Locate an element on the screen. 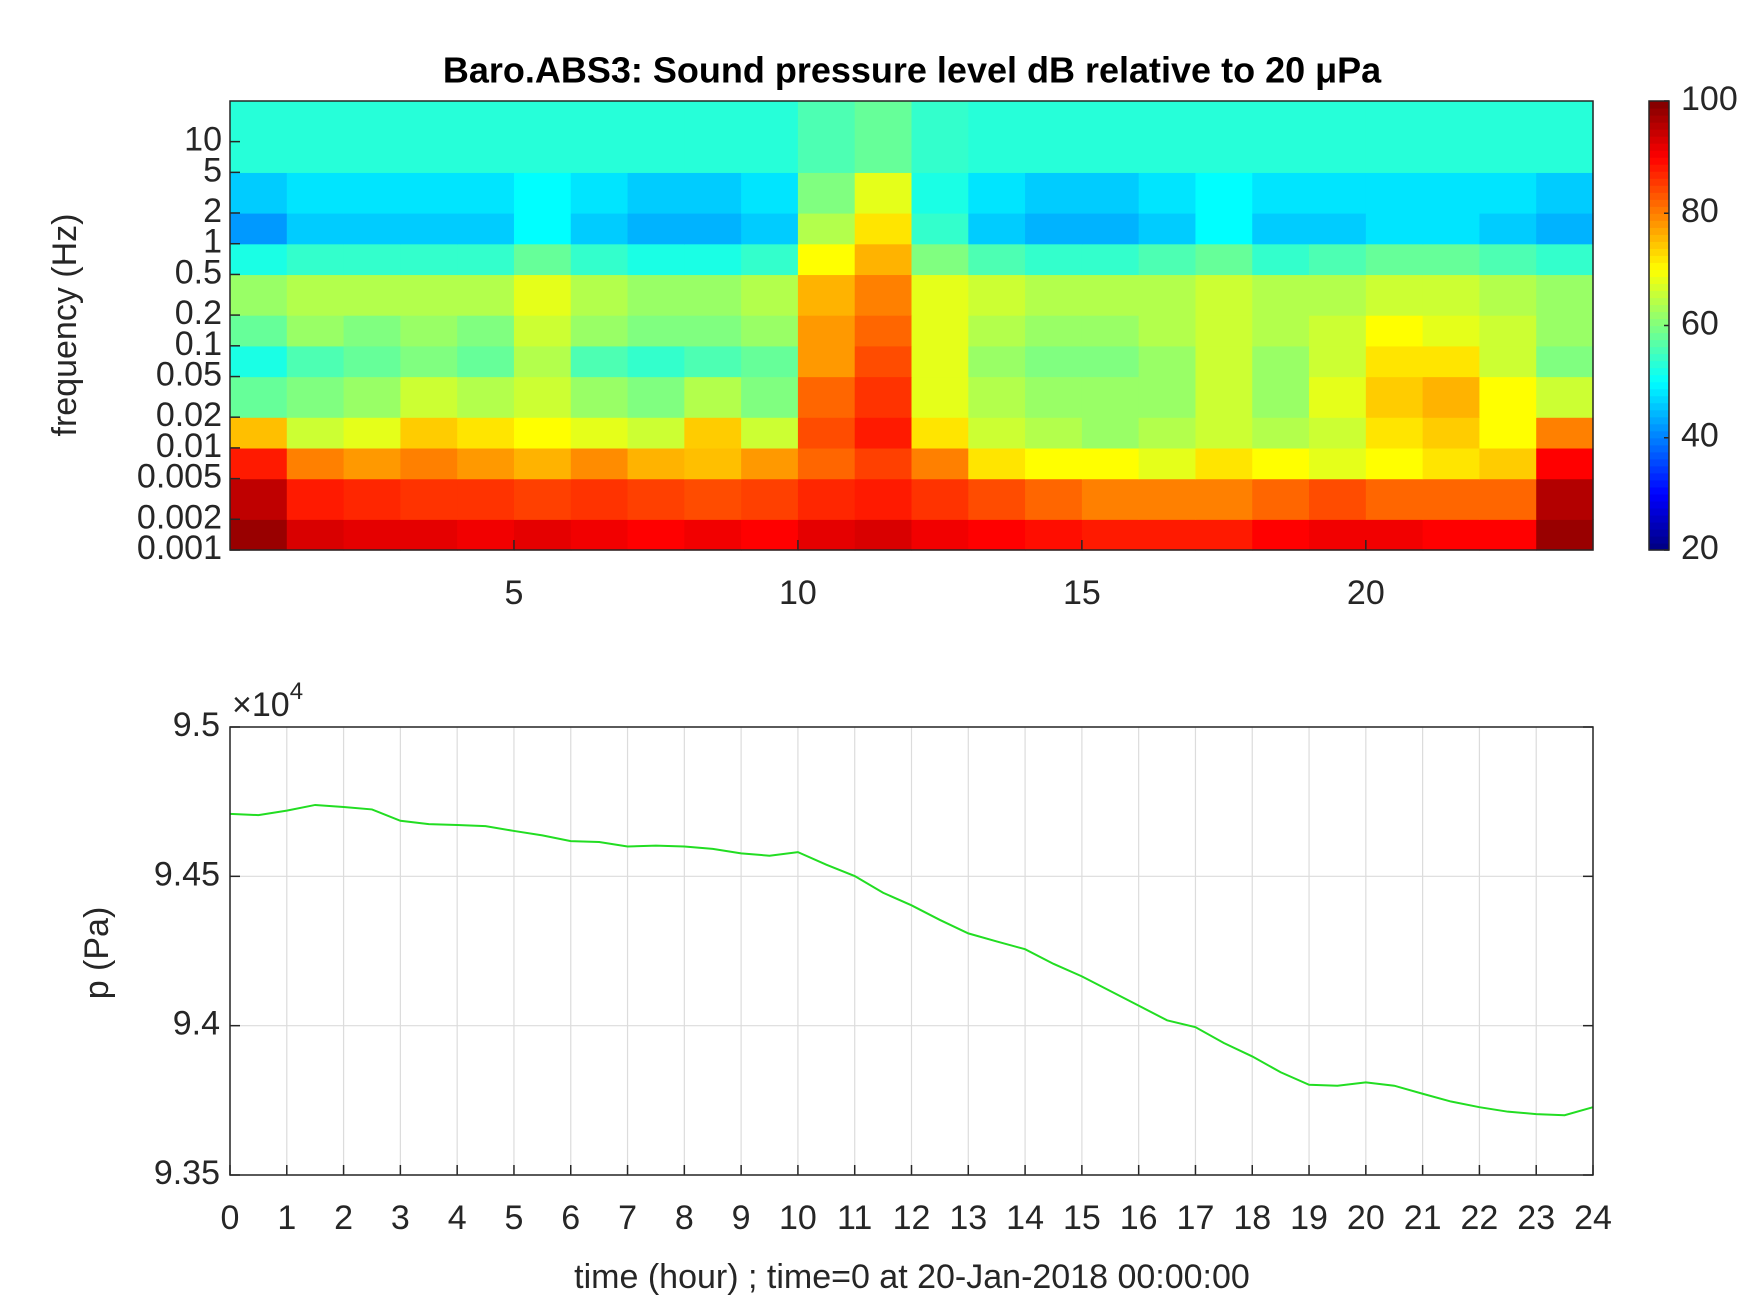 The image size is (1750, 1313). y-tick-label: 10 is located at coordinates (203, 140).